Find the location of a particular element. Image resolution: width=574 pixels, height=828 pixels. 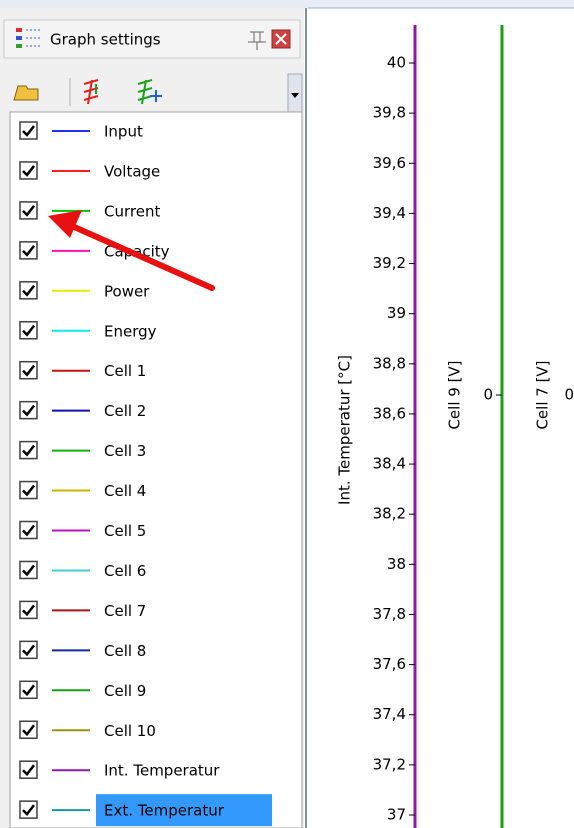

tick-label: 38 is located at coordinates (396, 564).